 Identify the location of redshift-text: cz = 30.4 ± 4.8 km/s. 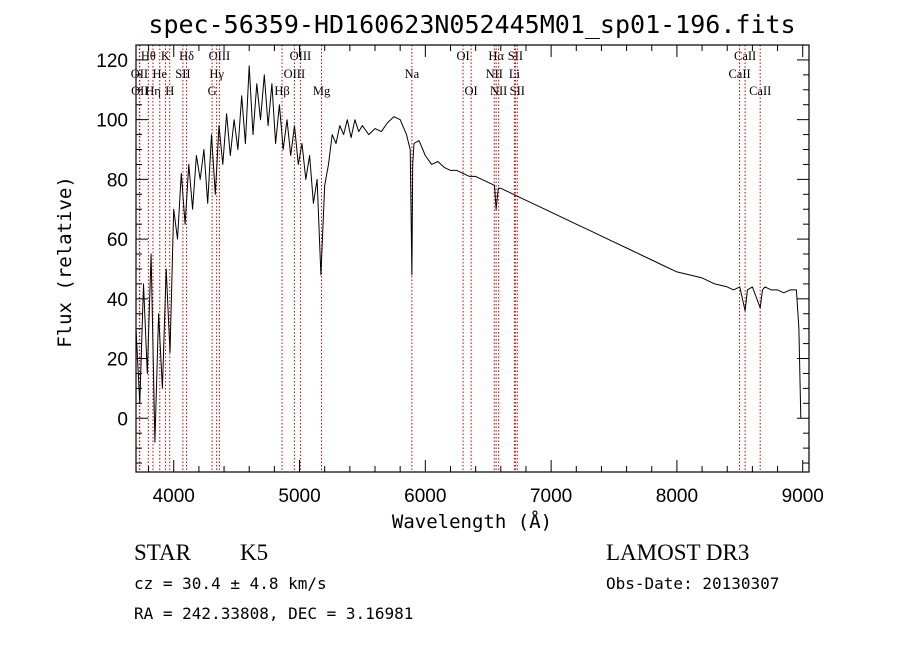
(230, 583).